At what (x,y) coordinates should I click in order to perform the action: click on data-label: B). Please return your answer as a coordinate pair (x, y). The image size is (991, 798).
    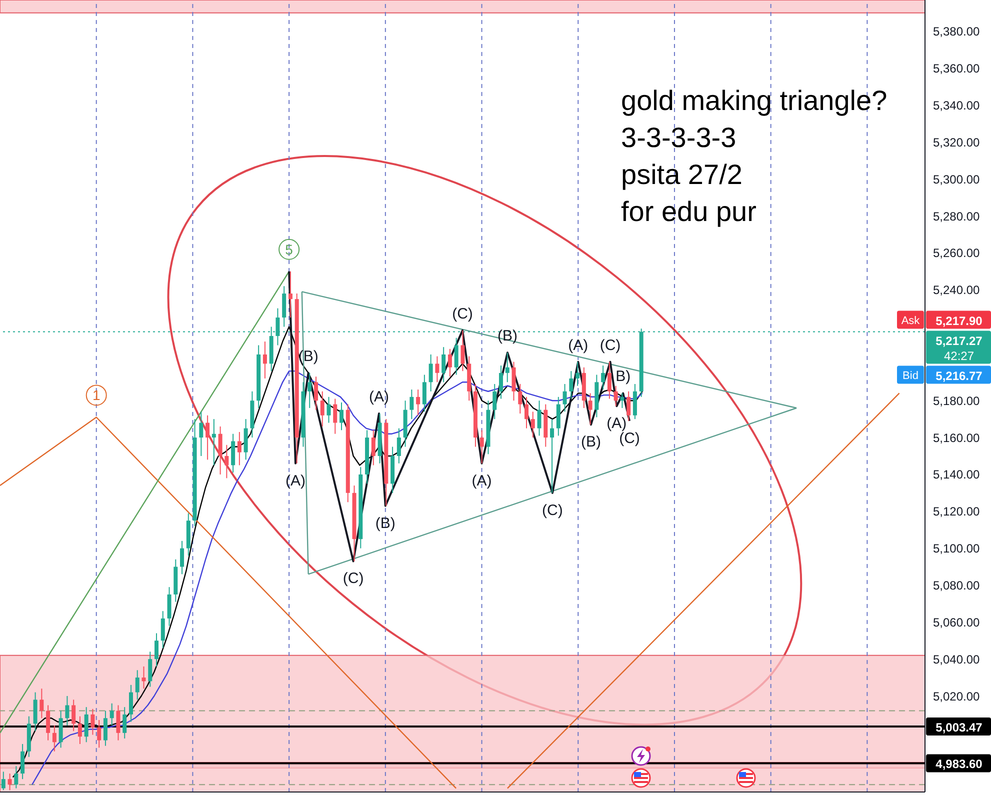
    Looking at the image, I should click on (623, 377).